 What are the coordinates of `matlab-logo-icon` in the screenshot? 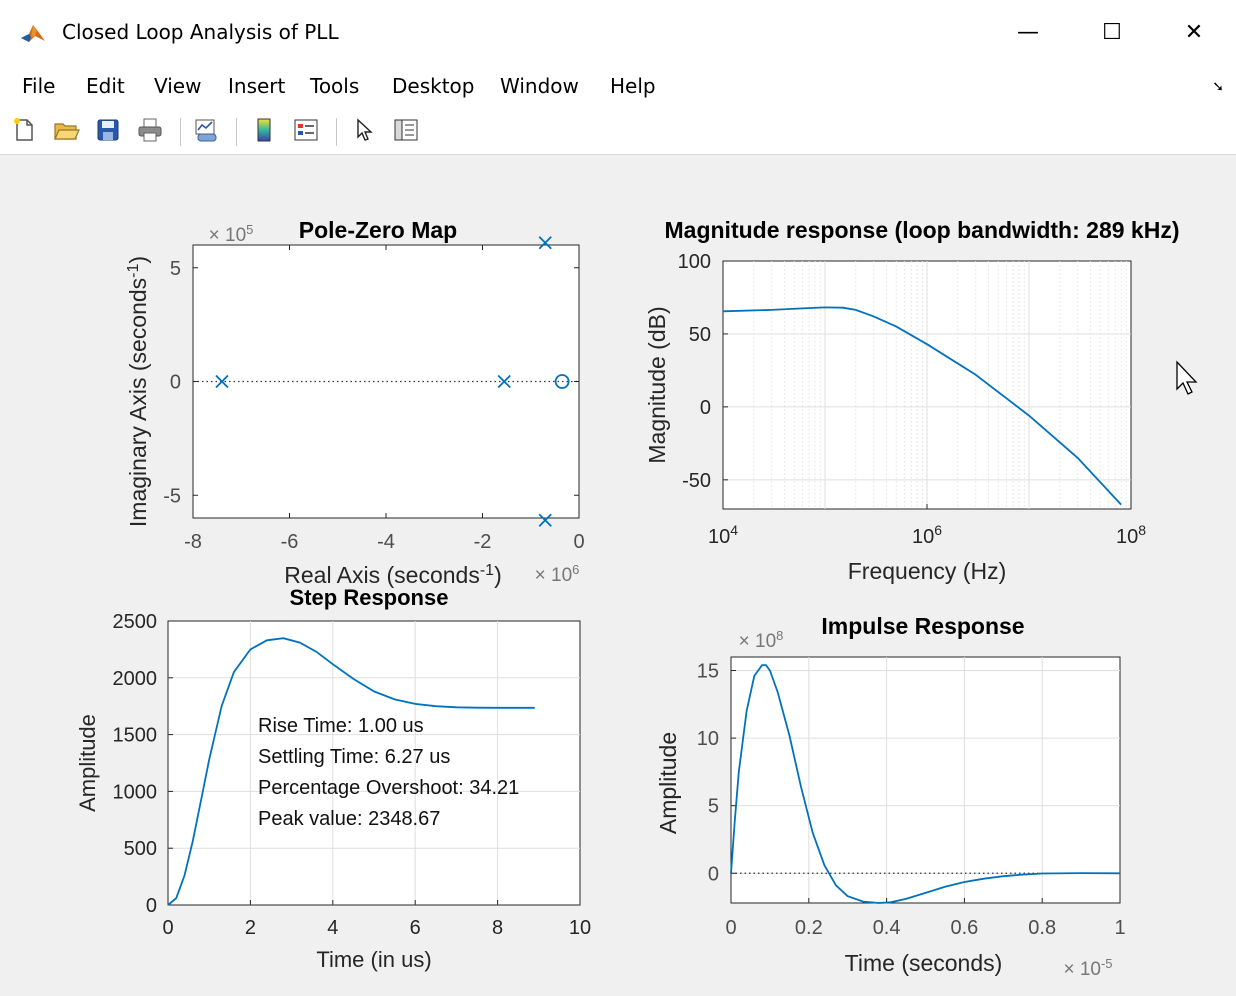 It's located at (33, 33).